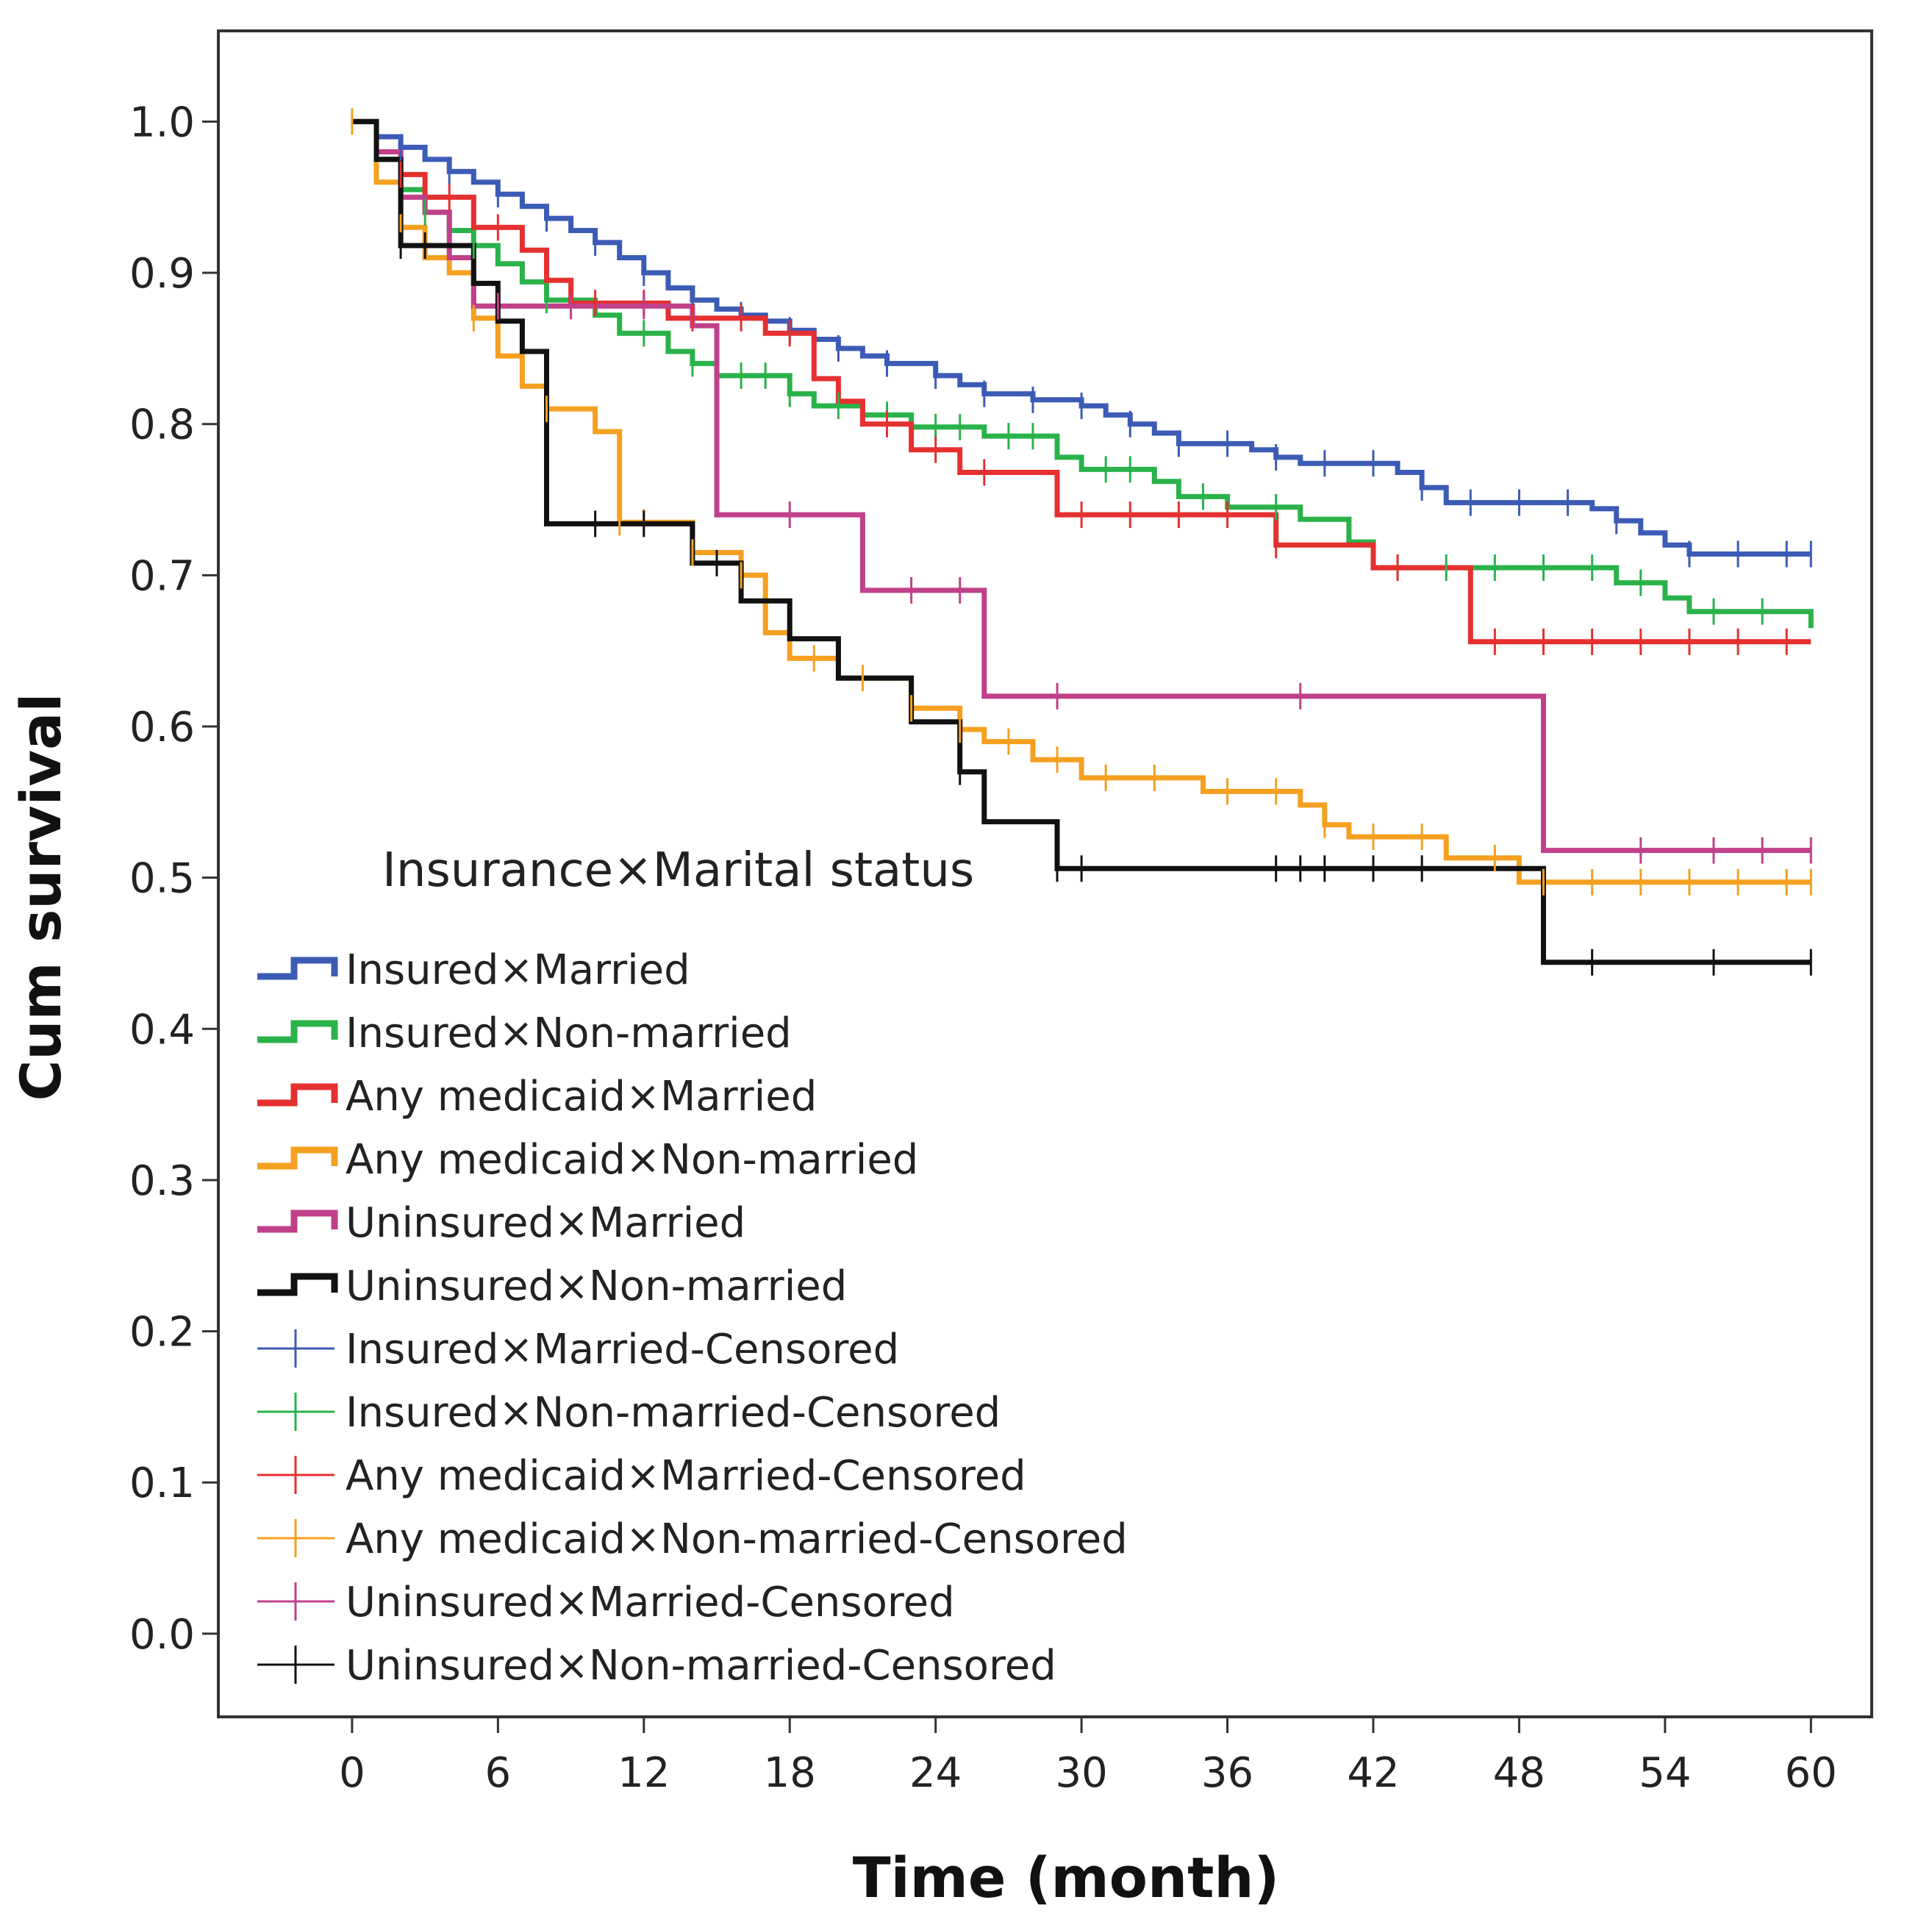  I want to click on legend-label: Uninsured×Non-married, so click(596, 1286).